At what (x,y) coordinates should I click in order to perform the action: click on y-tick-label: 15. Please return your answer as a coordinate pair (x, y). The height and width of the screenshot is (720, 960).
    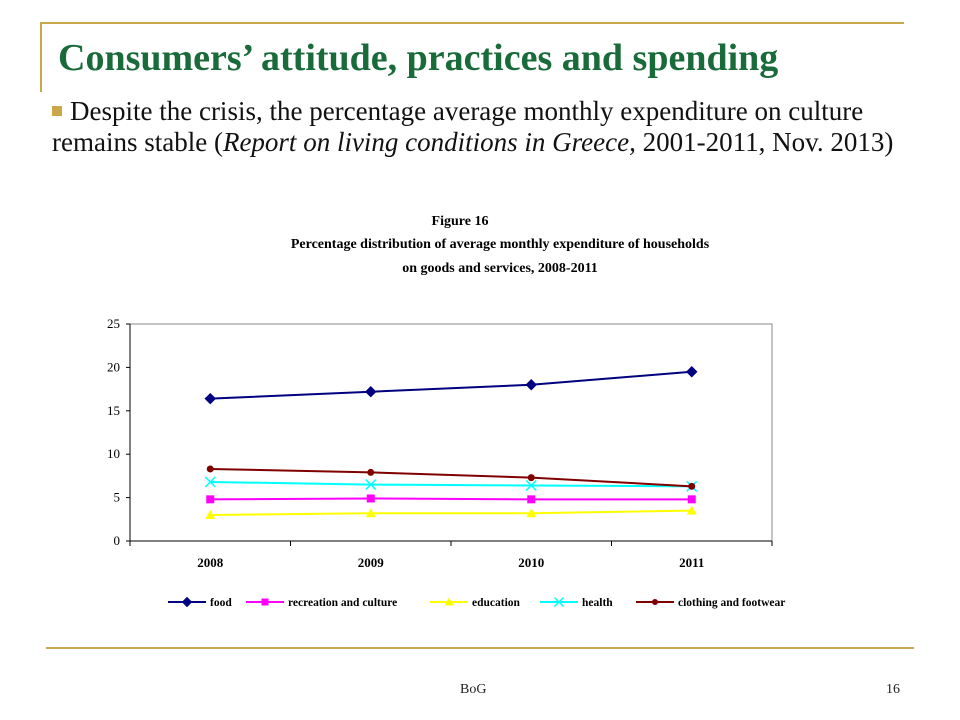
    Looking at the image, I should click on (113, 410).